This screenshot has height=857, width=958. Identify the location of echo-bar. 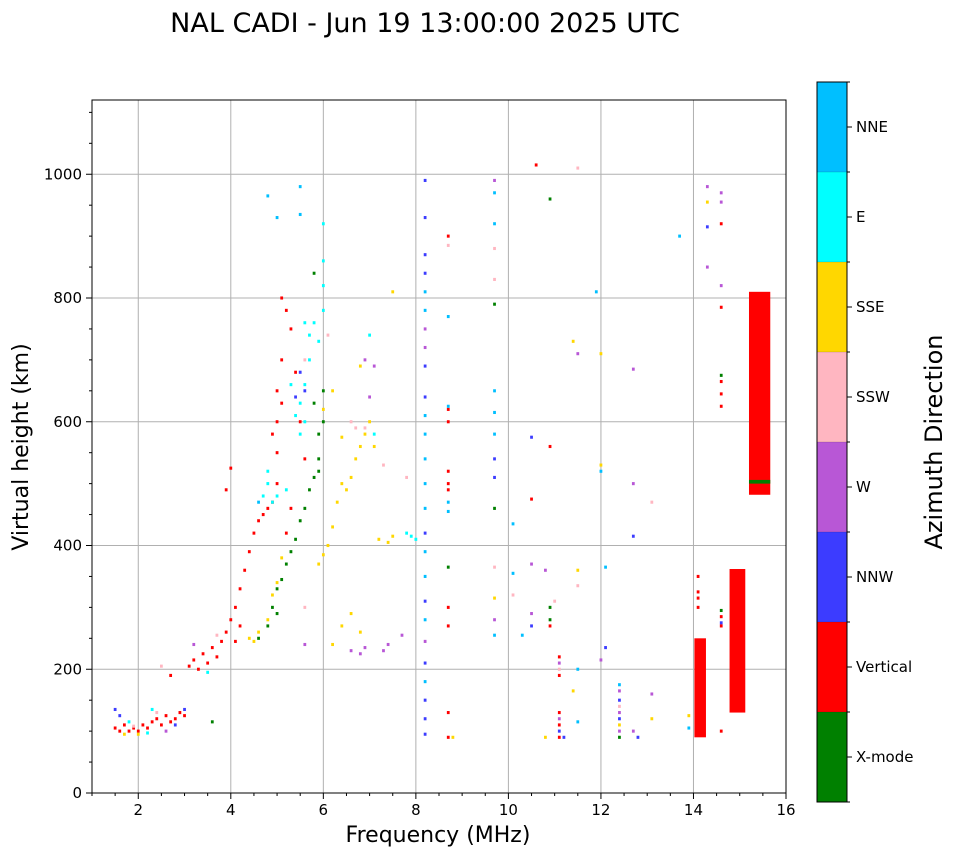
(759, 393).